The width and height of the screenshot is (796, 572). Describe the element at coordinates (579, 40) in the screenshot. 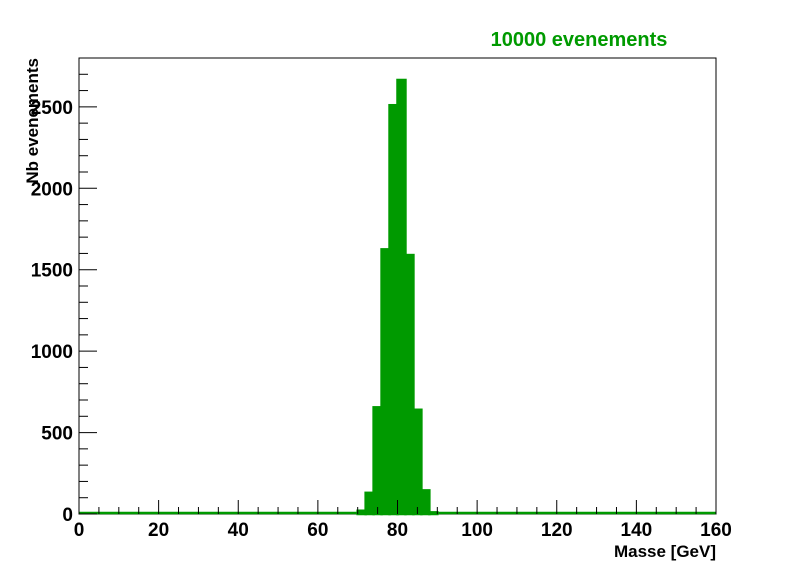

I see `chart-title: 10000 evenements` at that location.